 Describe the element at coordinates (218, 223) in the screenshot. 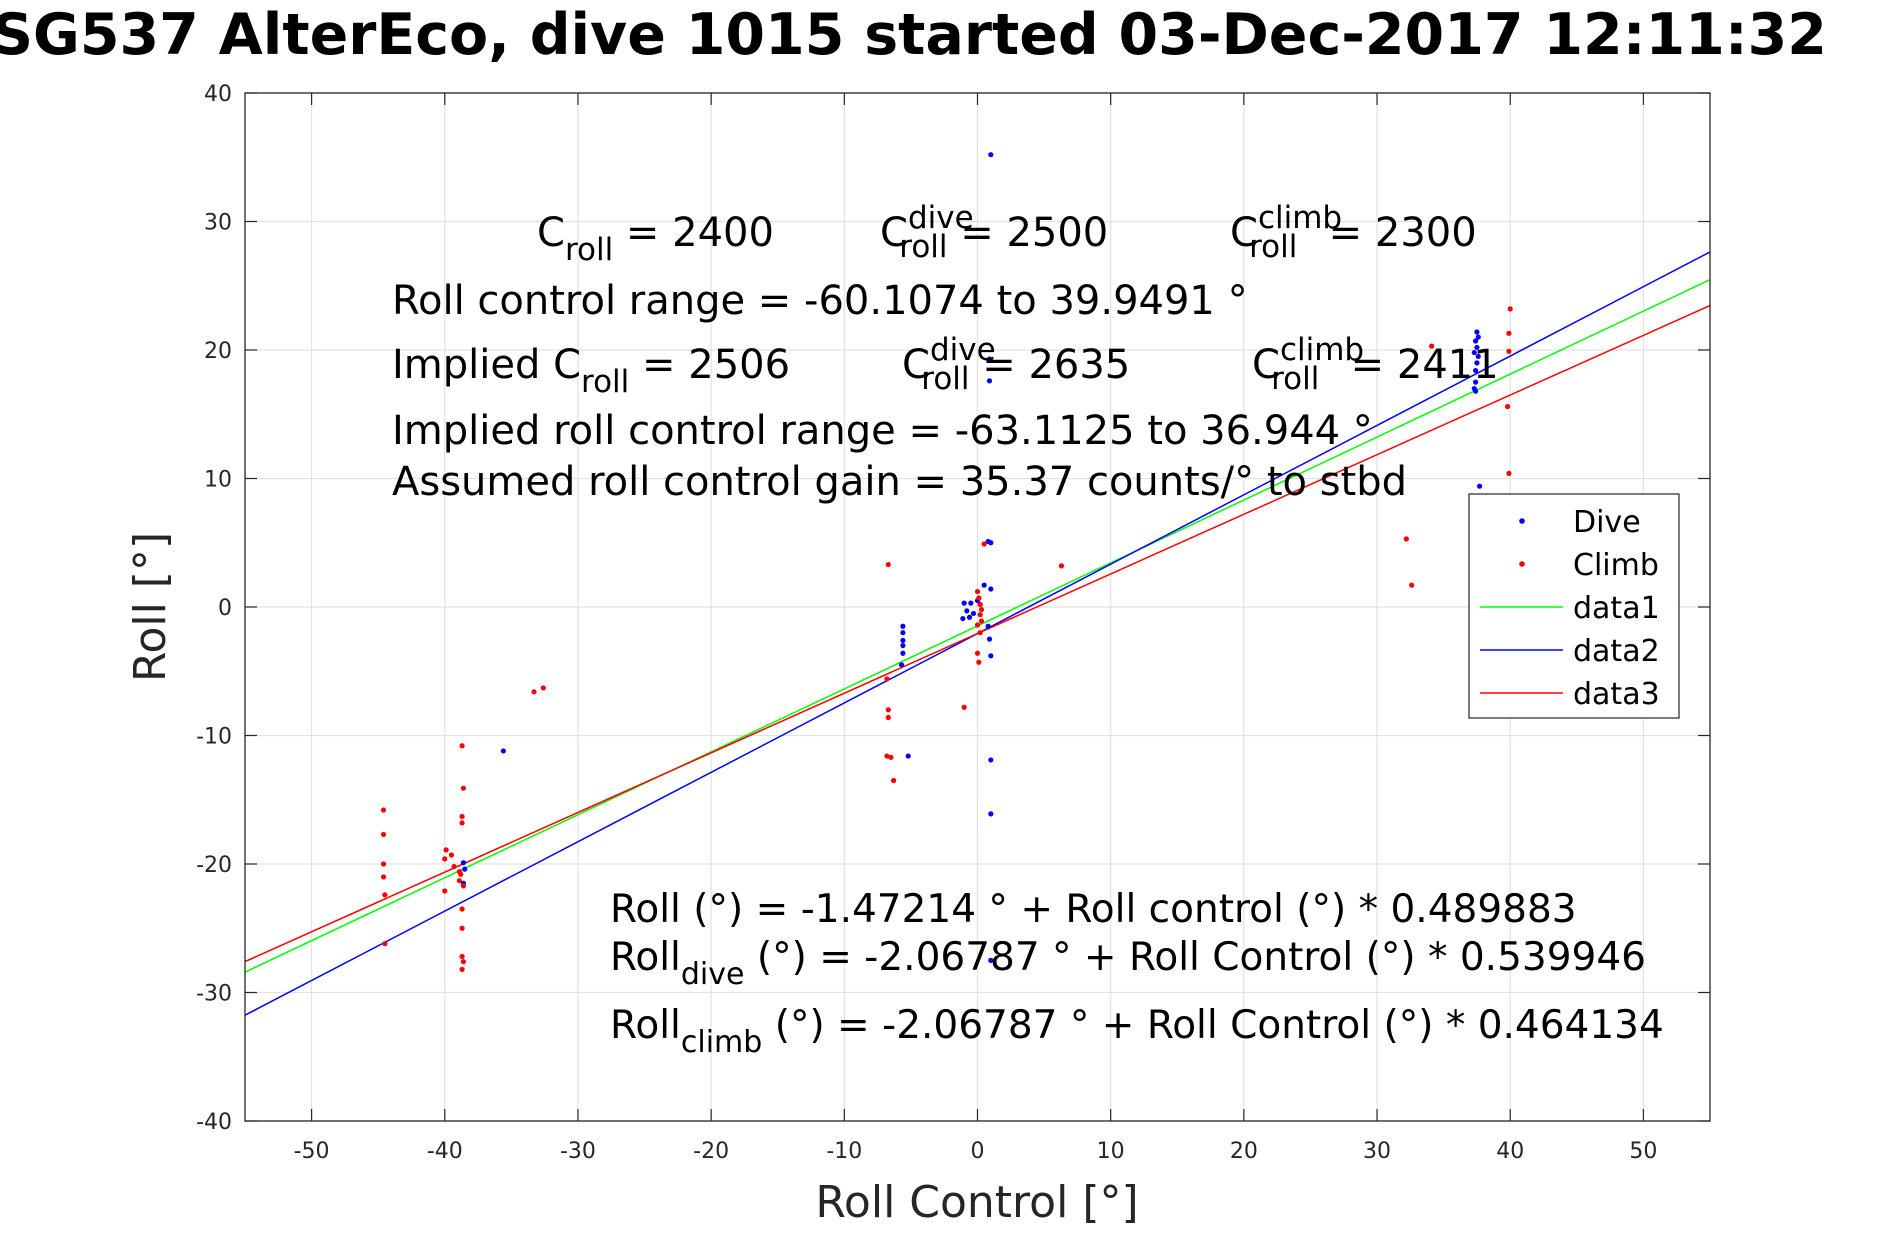

I see `y-tick-label: 30` at that location.